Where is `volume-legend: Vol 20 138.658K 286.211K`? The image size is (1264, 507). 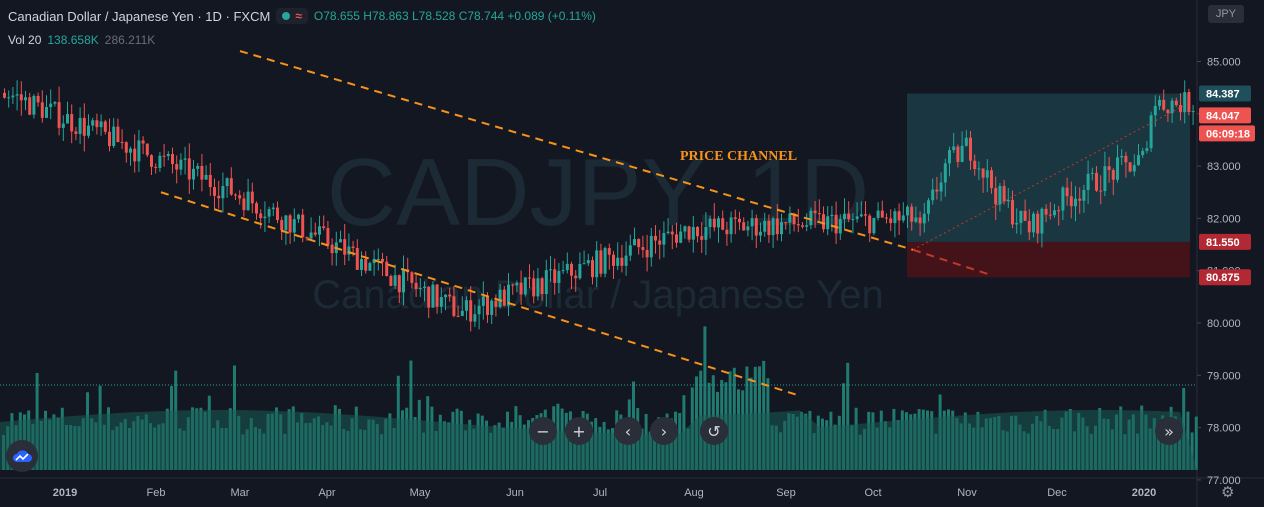
volume-legend: Vol 20 138.658K 286.211K is located at coordinates (81, 40).